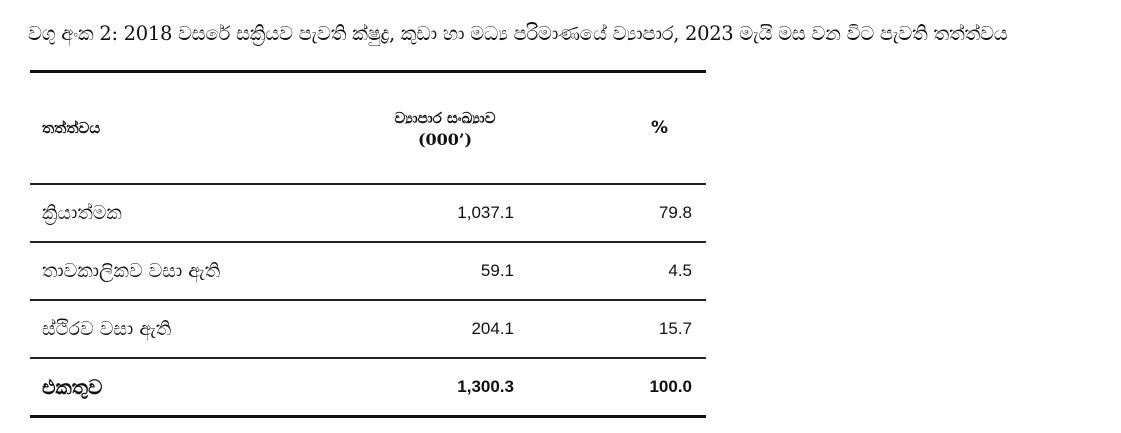 The width and height of the screenshot is (1121, 433). What do you see at coordinates (368, 387) in the screenshot?
I see `table-total-row: එකතුව 1,300.3 100.0` at bounding box center [368, 387].